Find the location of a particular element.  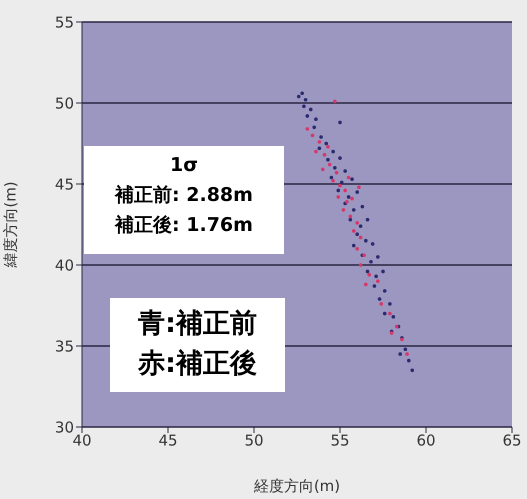

annotation: 補正前: 2.88m is located at coordinates (184, 195).